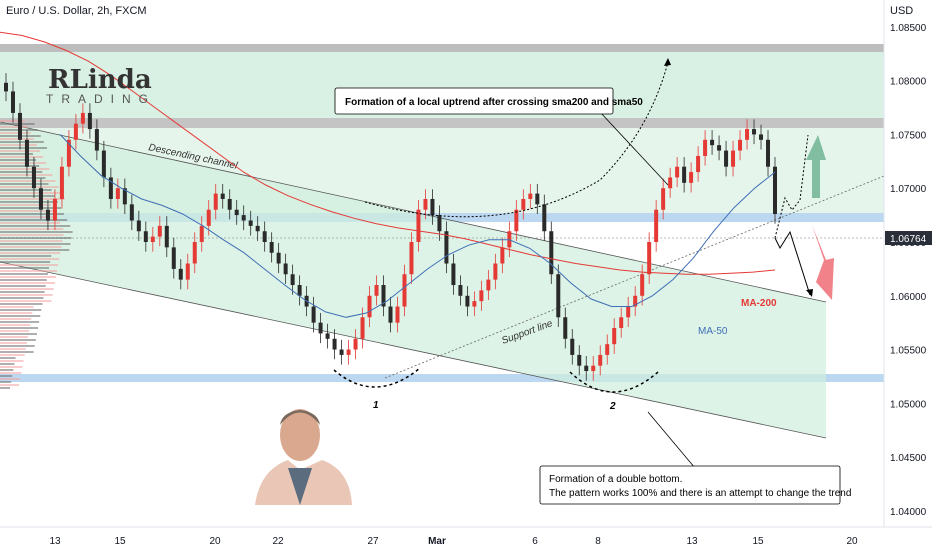 The image size is (932, 550). I want to click on x-tick-label: Mar, so click(437, 541).